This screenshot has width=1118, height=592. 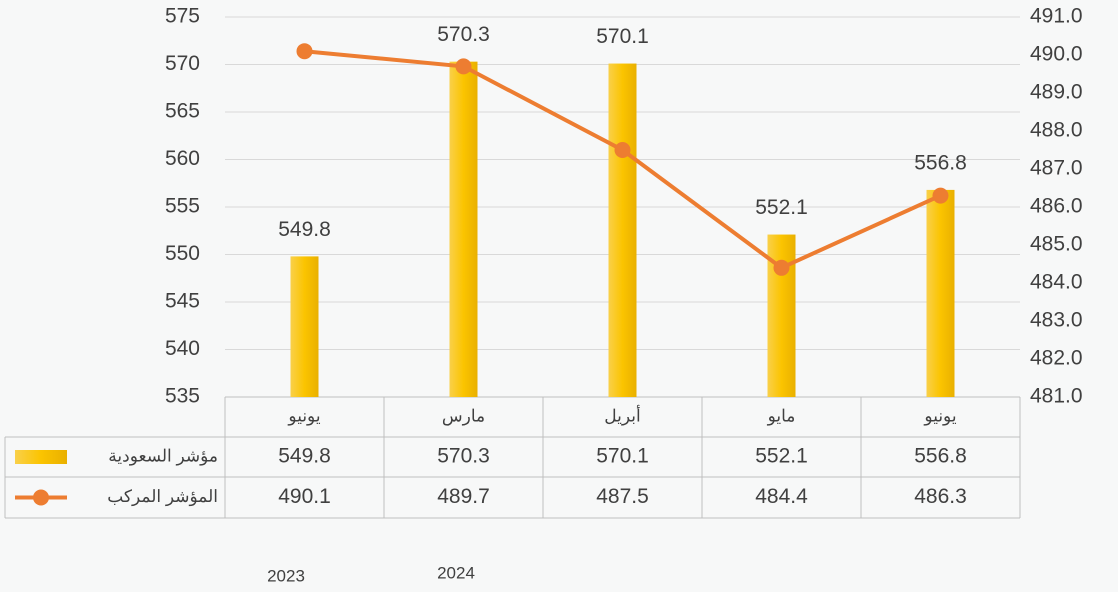 What do you see at coordinates (182, 63) in the screenshot?
I see `y-tick-label: 570` at bounding box center [182, 63].